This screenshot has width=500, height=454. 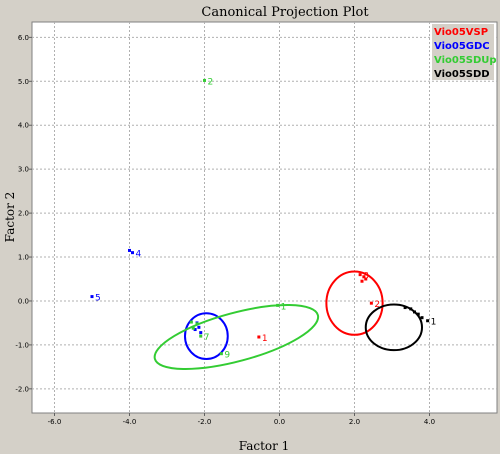 What do you see at coordinates (393, 327) in the screenshot?
I see `ellipse-vio05sdd` at bounding box center [393, 327].